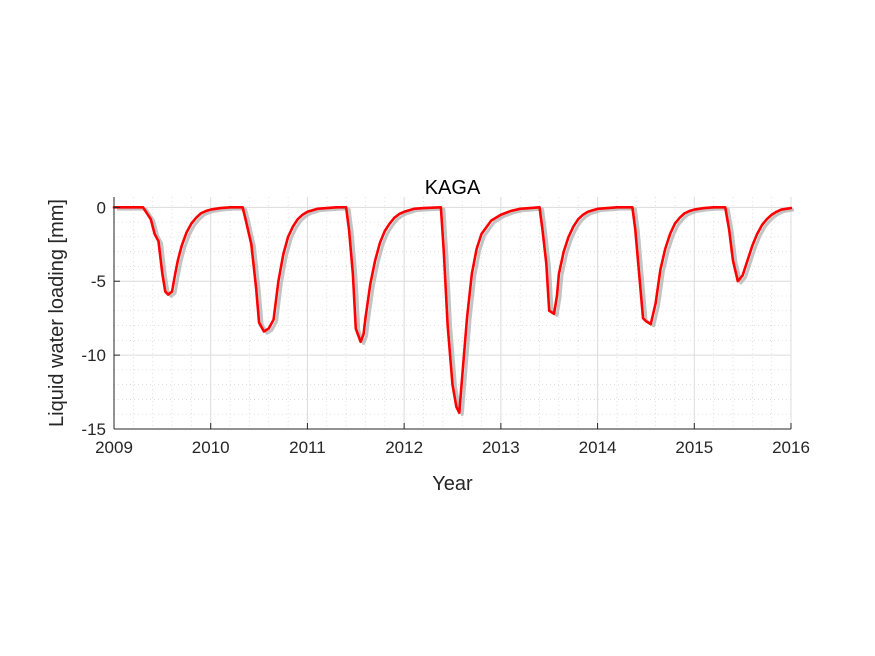 The image size is (875, 656). I want to click on y-tick-label: 0, so click(101, 207).